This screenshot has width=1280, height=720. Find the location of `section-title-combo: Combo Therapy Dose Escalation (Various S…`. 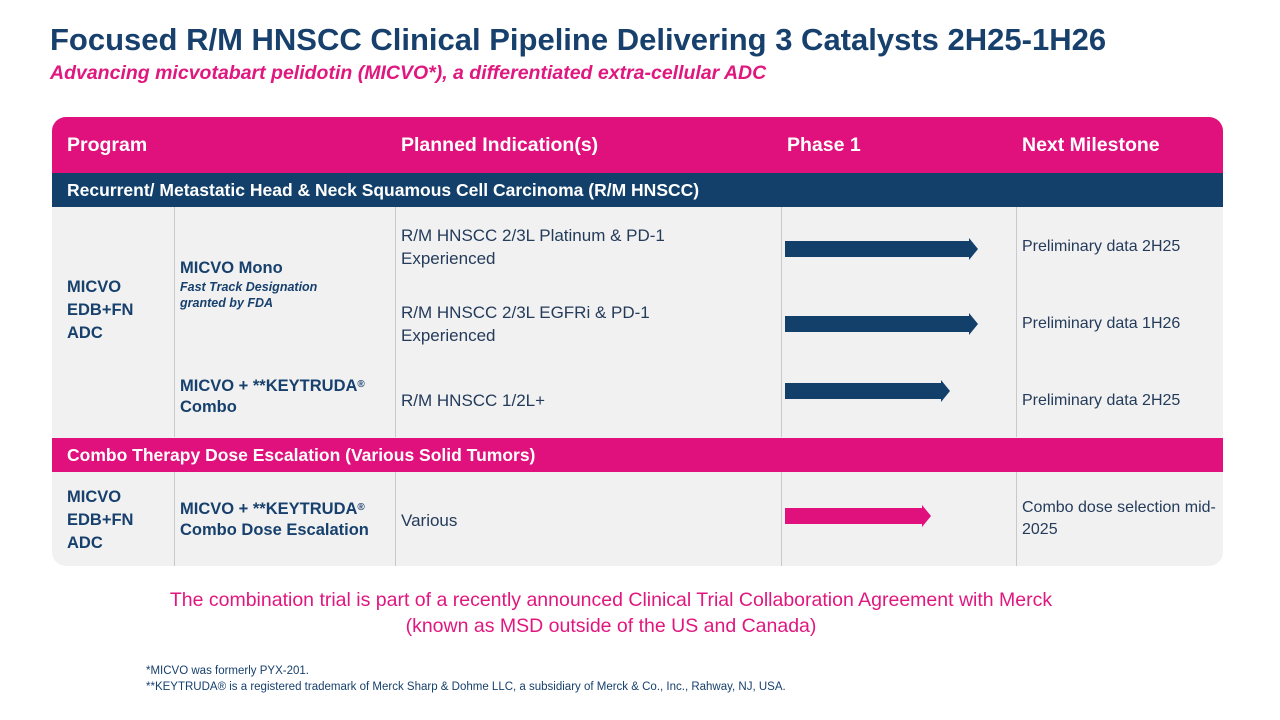

section-title-combo: Combo Therapy Dose Escalation (Various S… is located at coordinates (301, 455).